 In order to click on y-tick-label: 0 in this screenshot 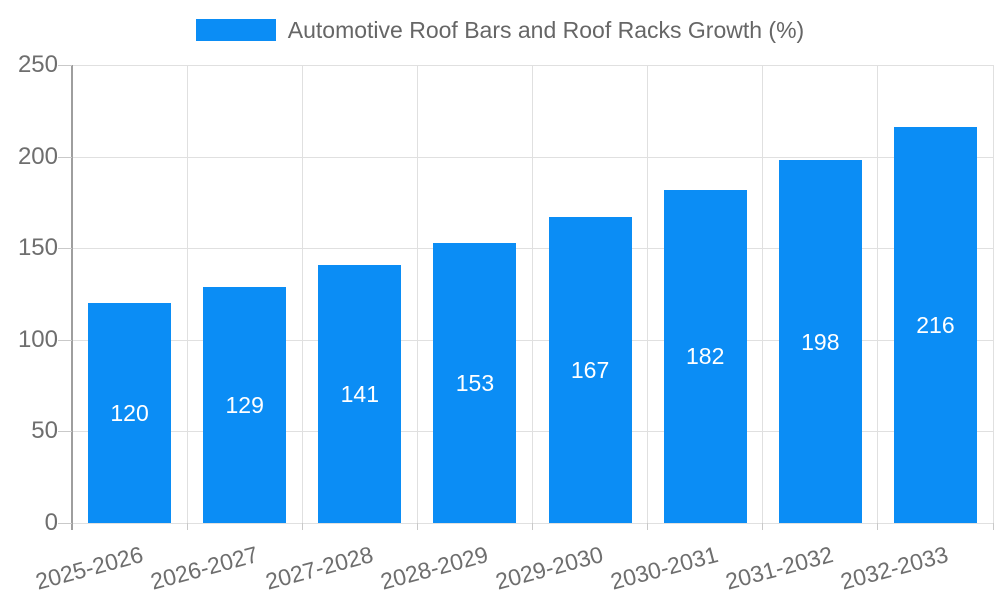, I will do `click(51, 522)`.